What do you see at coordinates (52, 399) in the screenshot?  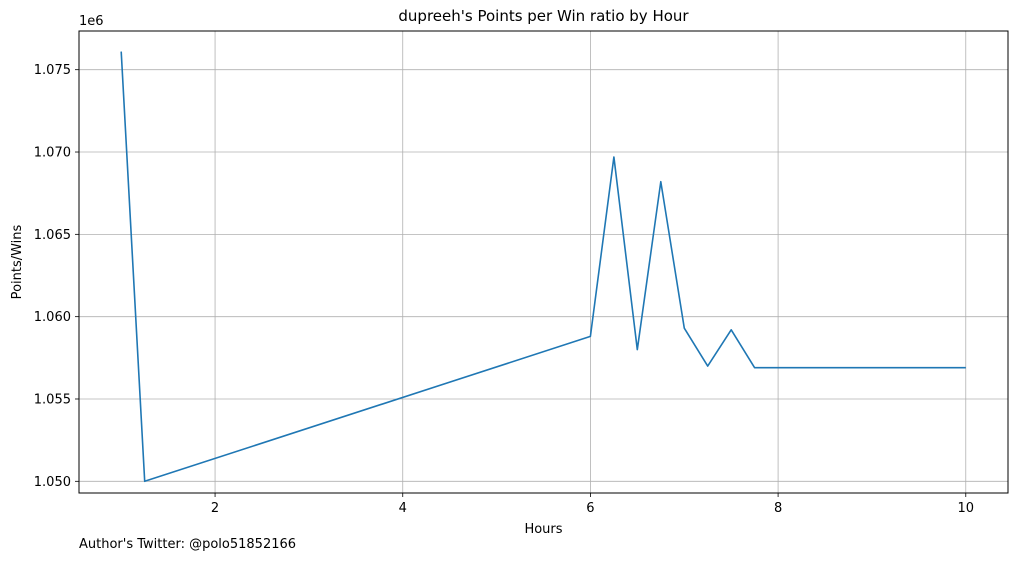 I see `y-tick-label: 1.055` at bounding box center [52, 399].